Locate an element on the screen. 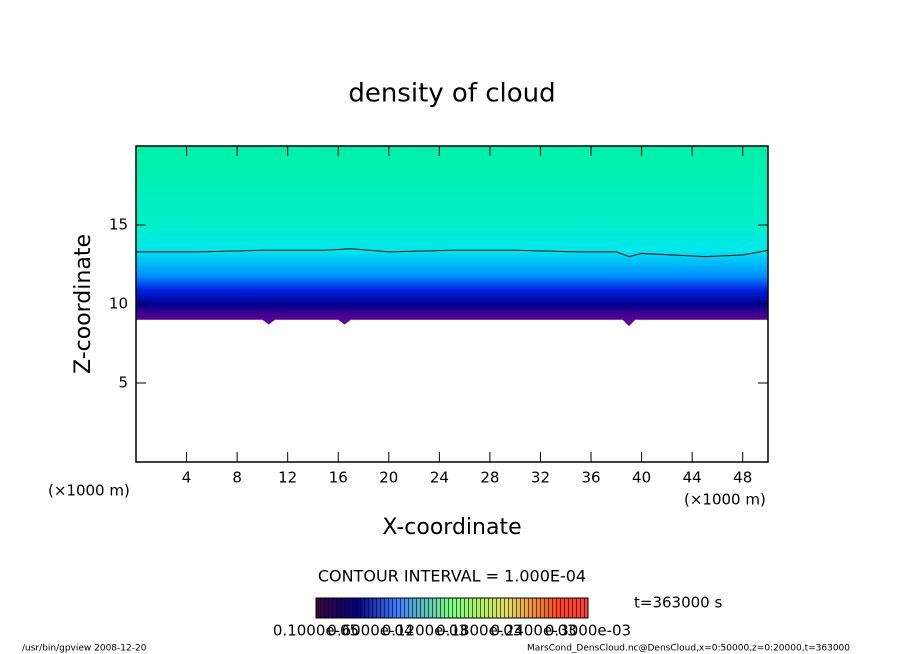  x-tick-label: 40 is located at coordinates (641, 478).